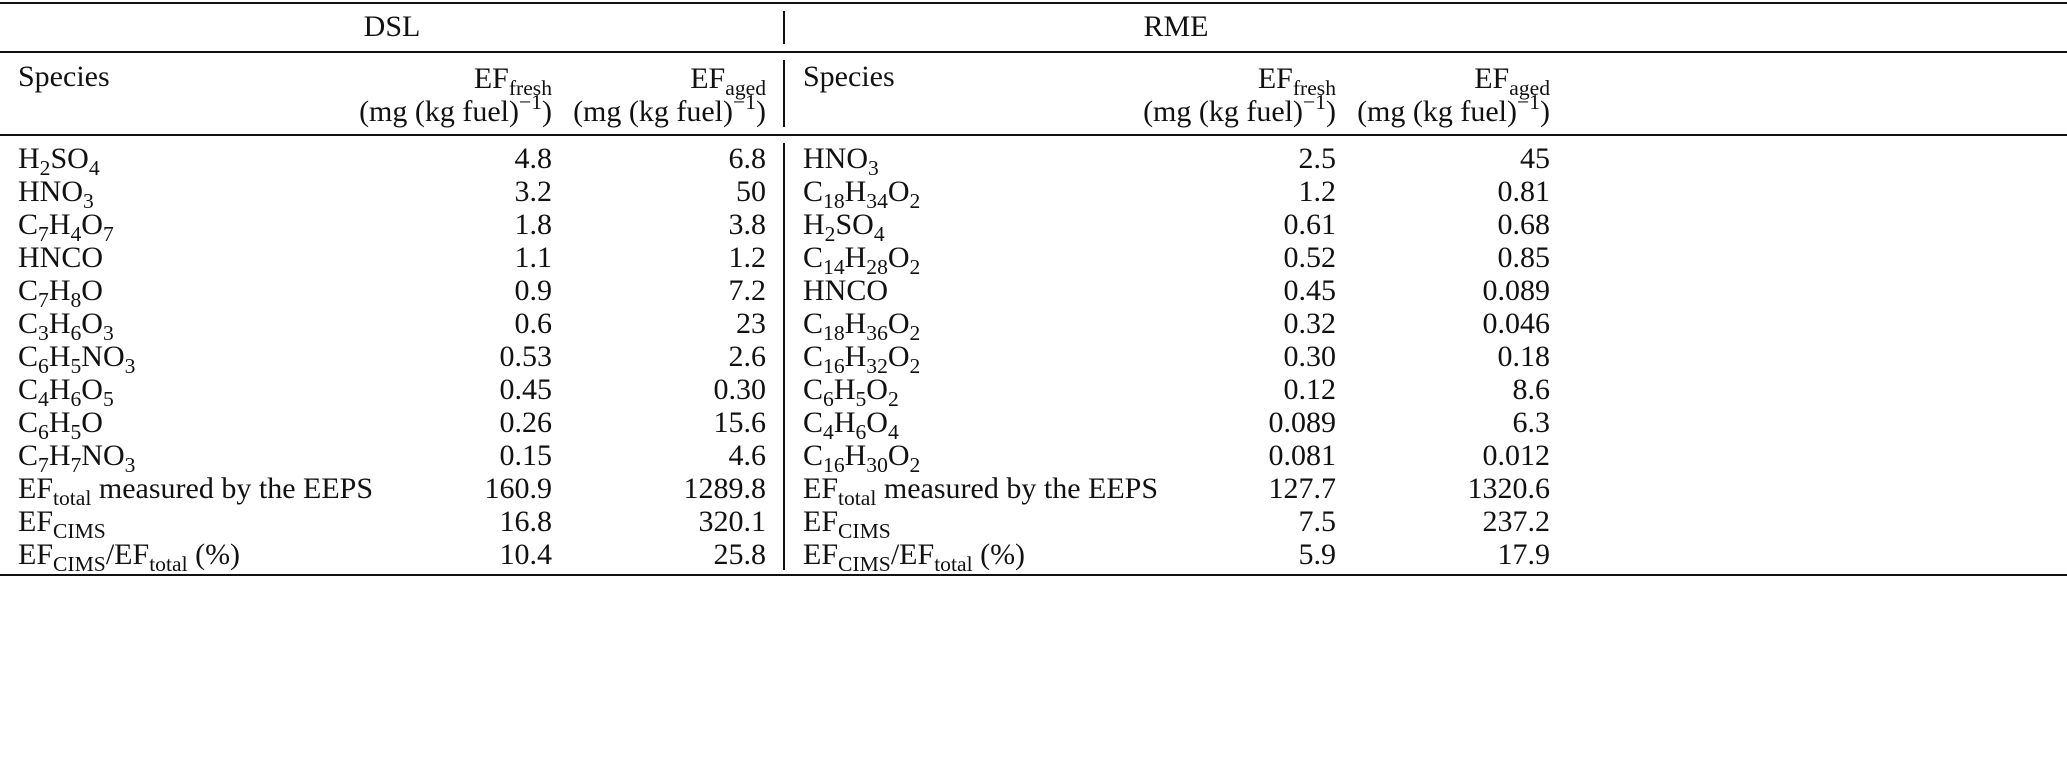 The width and height of the screenshot is (2067, 762). What do you see at coordinates (533, 158) in the screenshot?
I see `ef-fresh-value: 4.8` at bounding box center [533, 158].